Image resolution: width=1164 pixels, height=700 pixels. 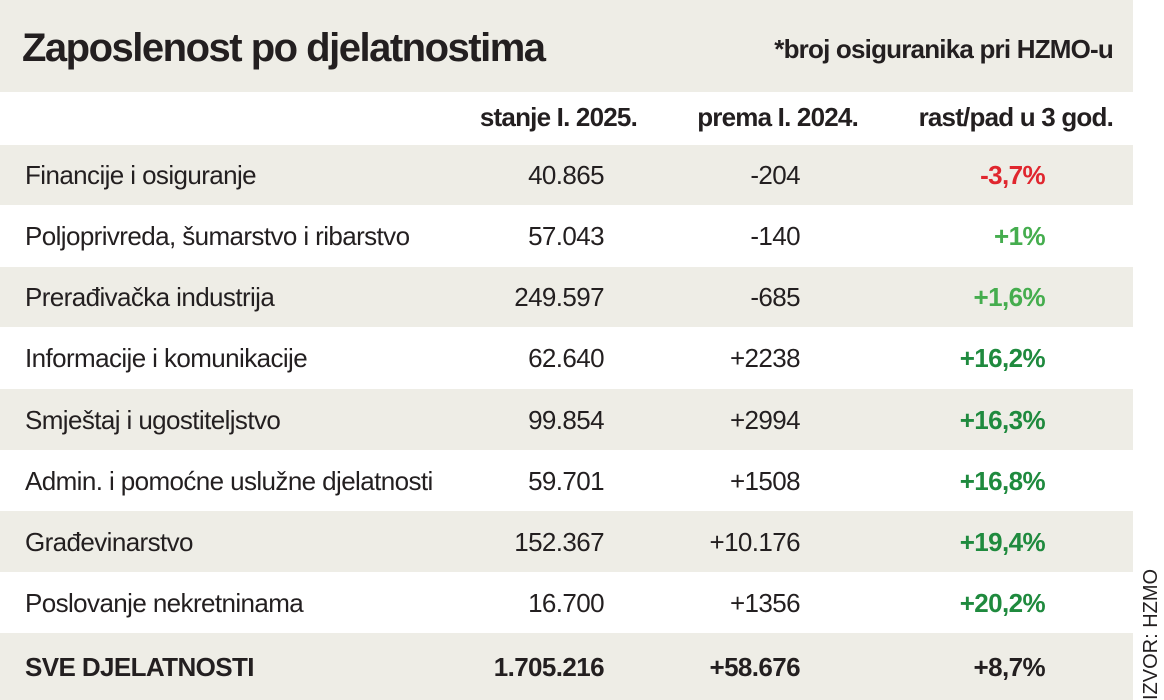 I want to click on cell: +1508, so click(x=765, y=480).